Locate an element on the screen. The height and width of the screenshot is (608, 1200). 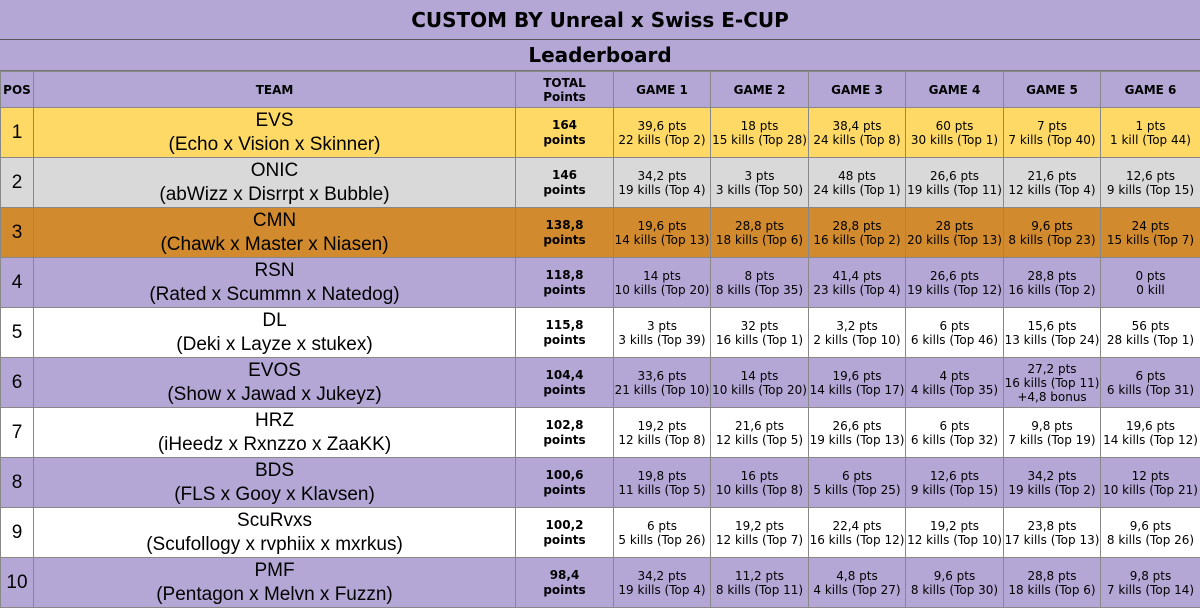
team-cell: ONIC(abWizz x Disrrpt x Bubble) is located at coordinates (275, 183).